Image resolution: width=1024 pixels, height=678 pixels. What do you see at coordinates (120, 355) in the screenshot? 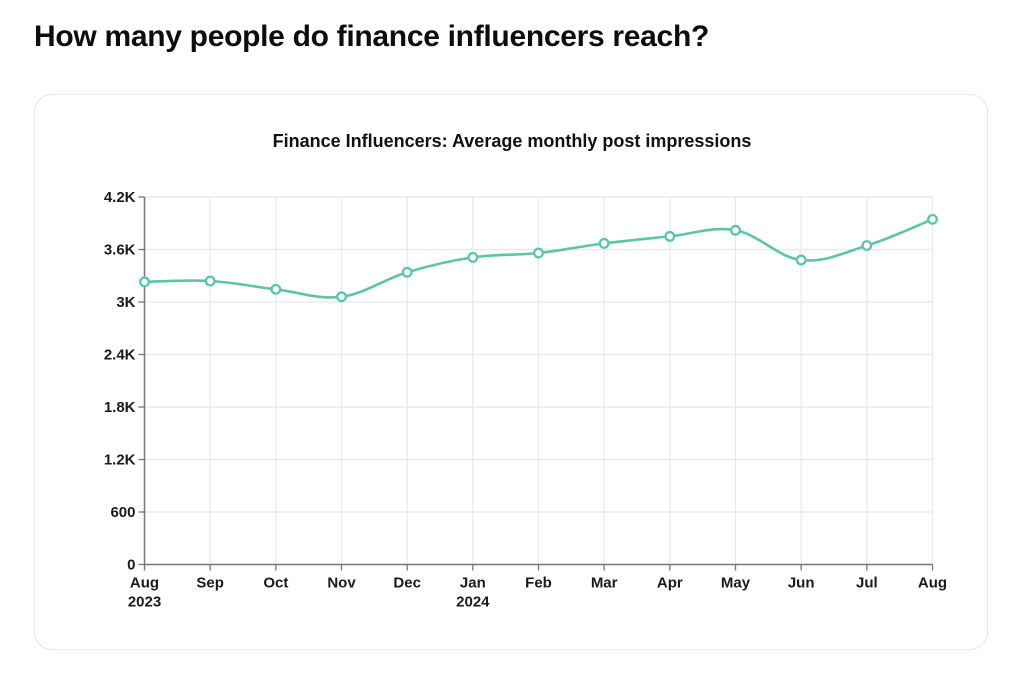
I see `y-tick-label: 2.4K` at bounding box center [120, 355].